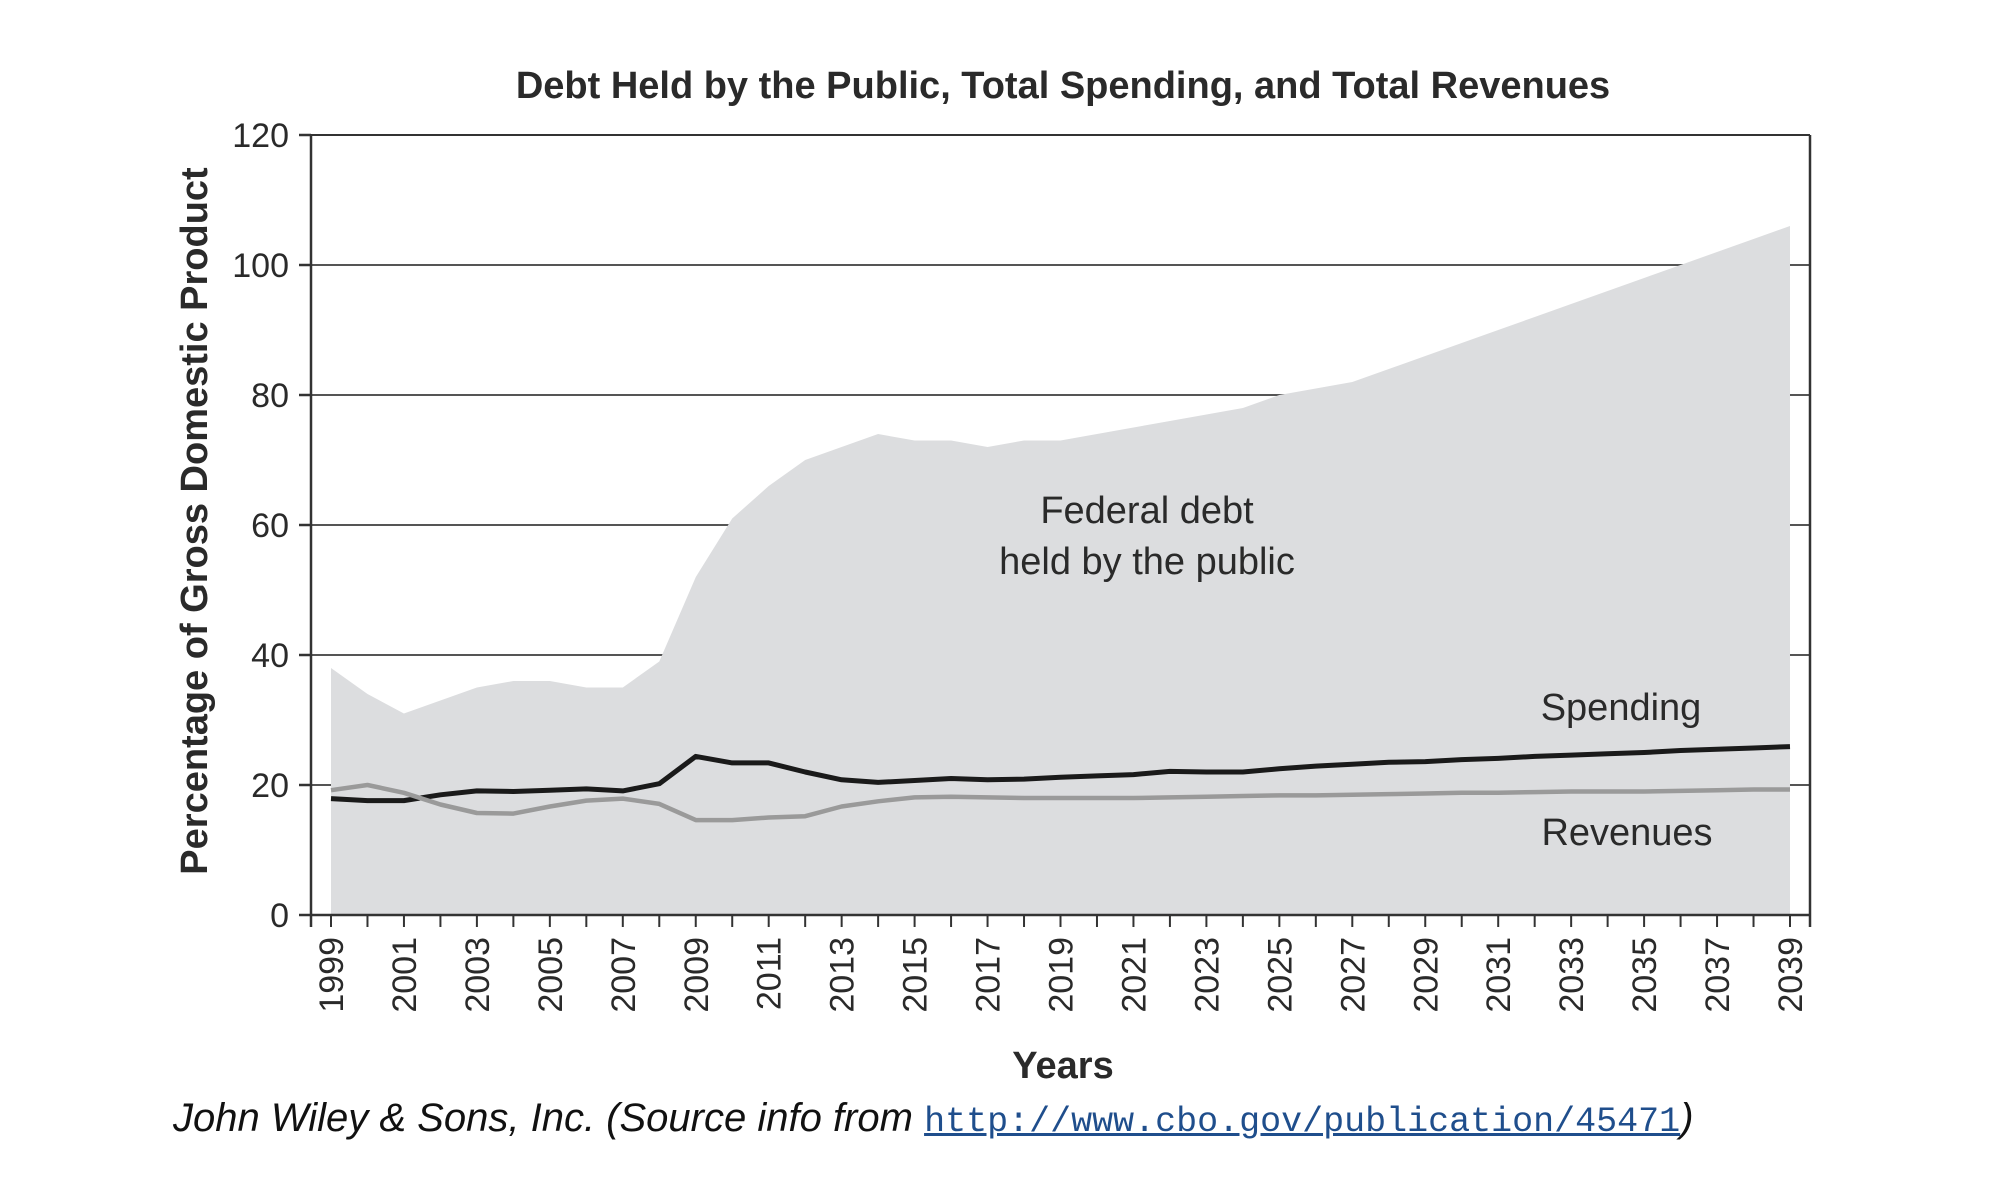 The width and height of the screenshot is (2008, 1181). What do you see at coordinates (1062, 1066) in the screenshot?
I see `x-axis-label: Years` at bounding box center [1062, 1066].